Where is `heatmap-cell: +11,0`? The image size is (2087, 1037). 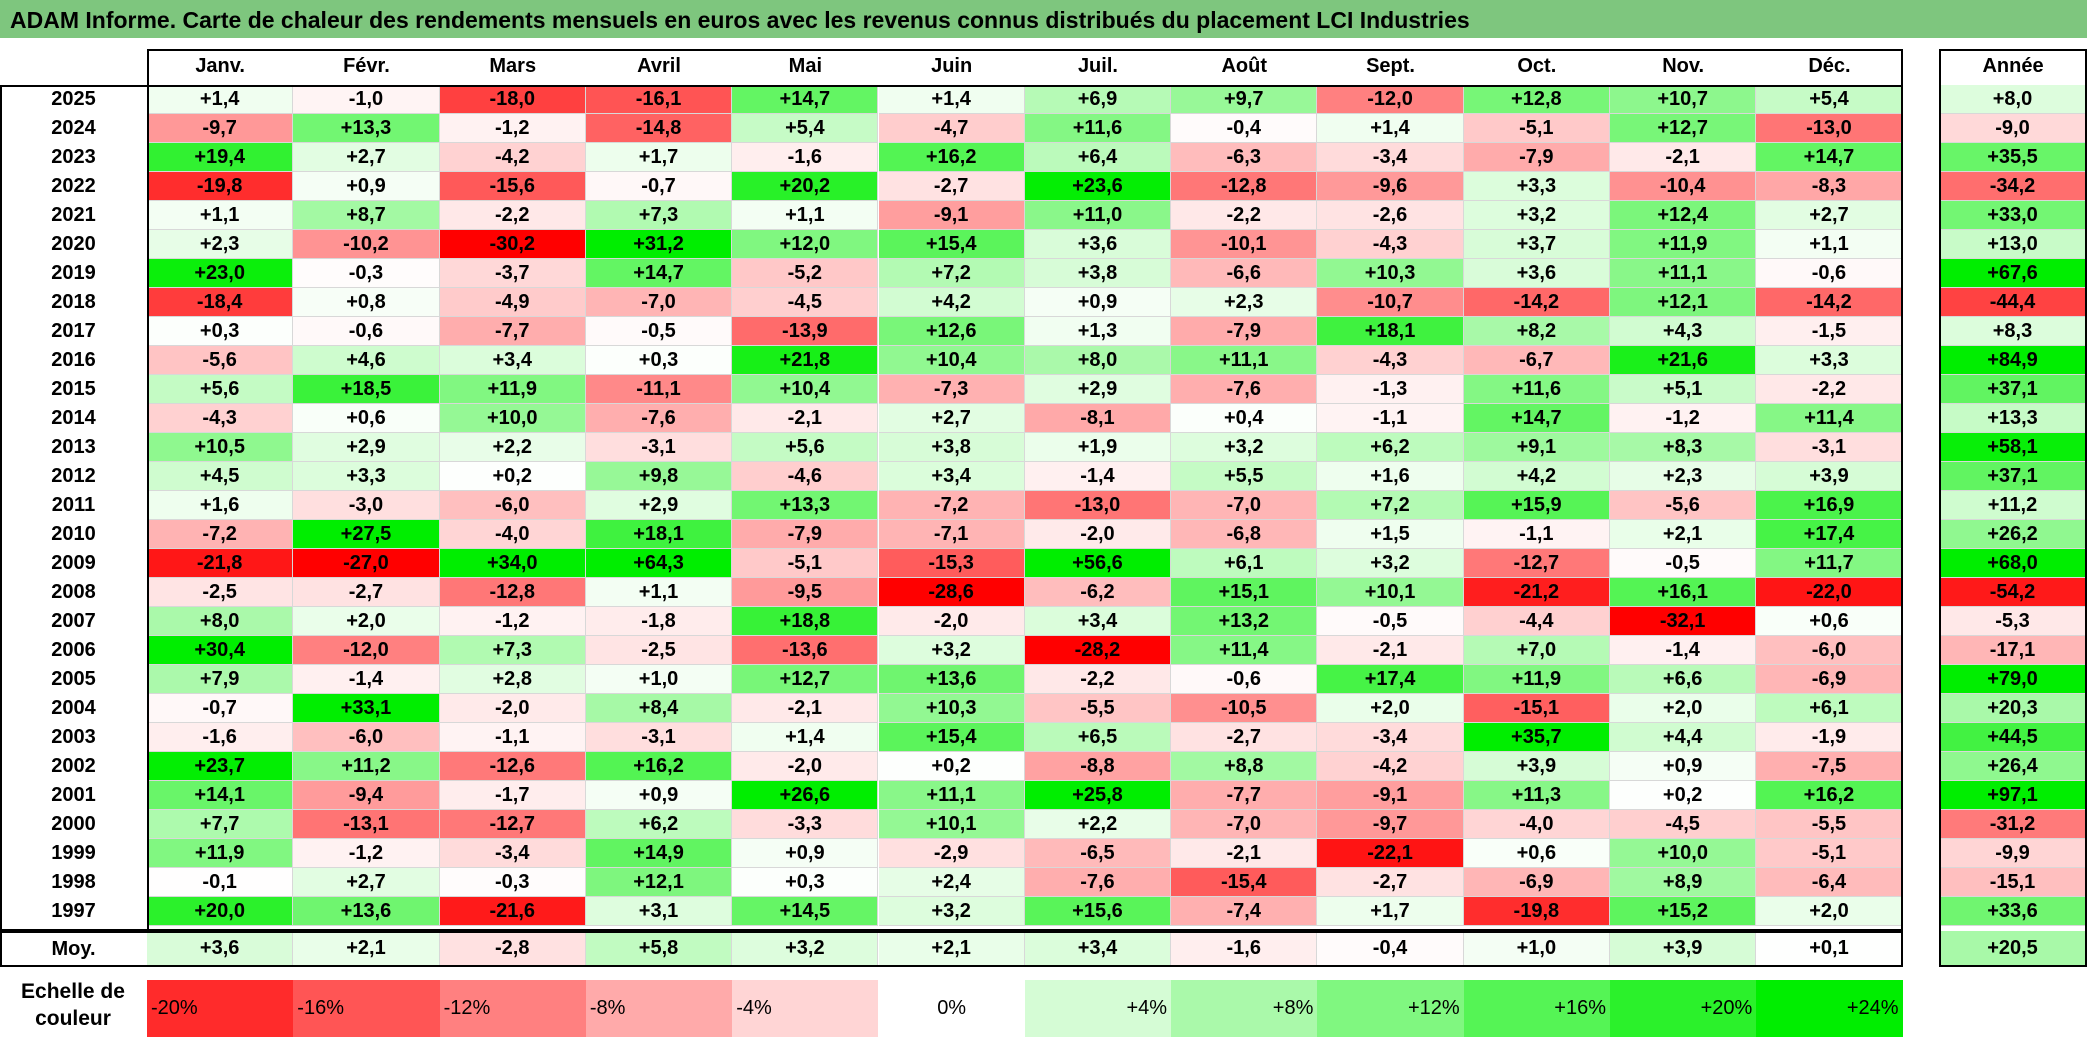
heatmap-cell: +11,0 is located at coordinates (1098, 215).